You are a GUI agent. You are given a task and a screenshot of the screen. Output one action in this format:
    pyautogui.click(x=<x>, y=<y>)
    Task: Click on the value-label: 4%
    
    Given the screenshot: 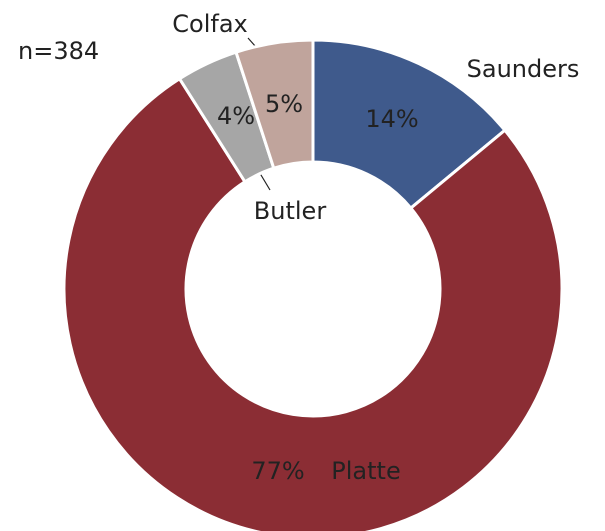 What is the action you would take?
    pyautogui.click(x=236, y=116)
    